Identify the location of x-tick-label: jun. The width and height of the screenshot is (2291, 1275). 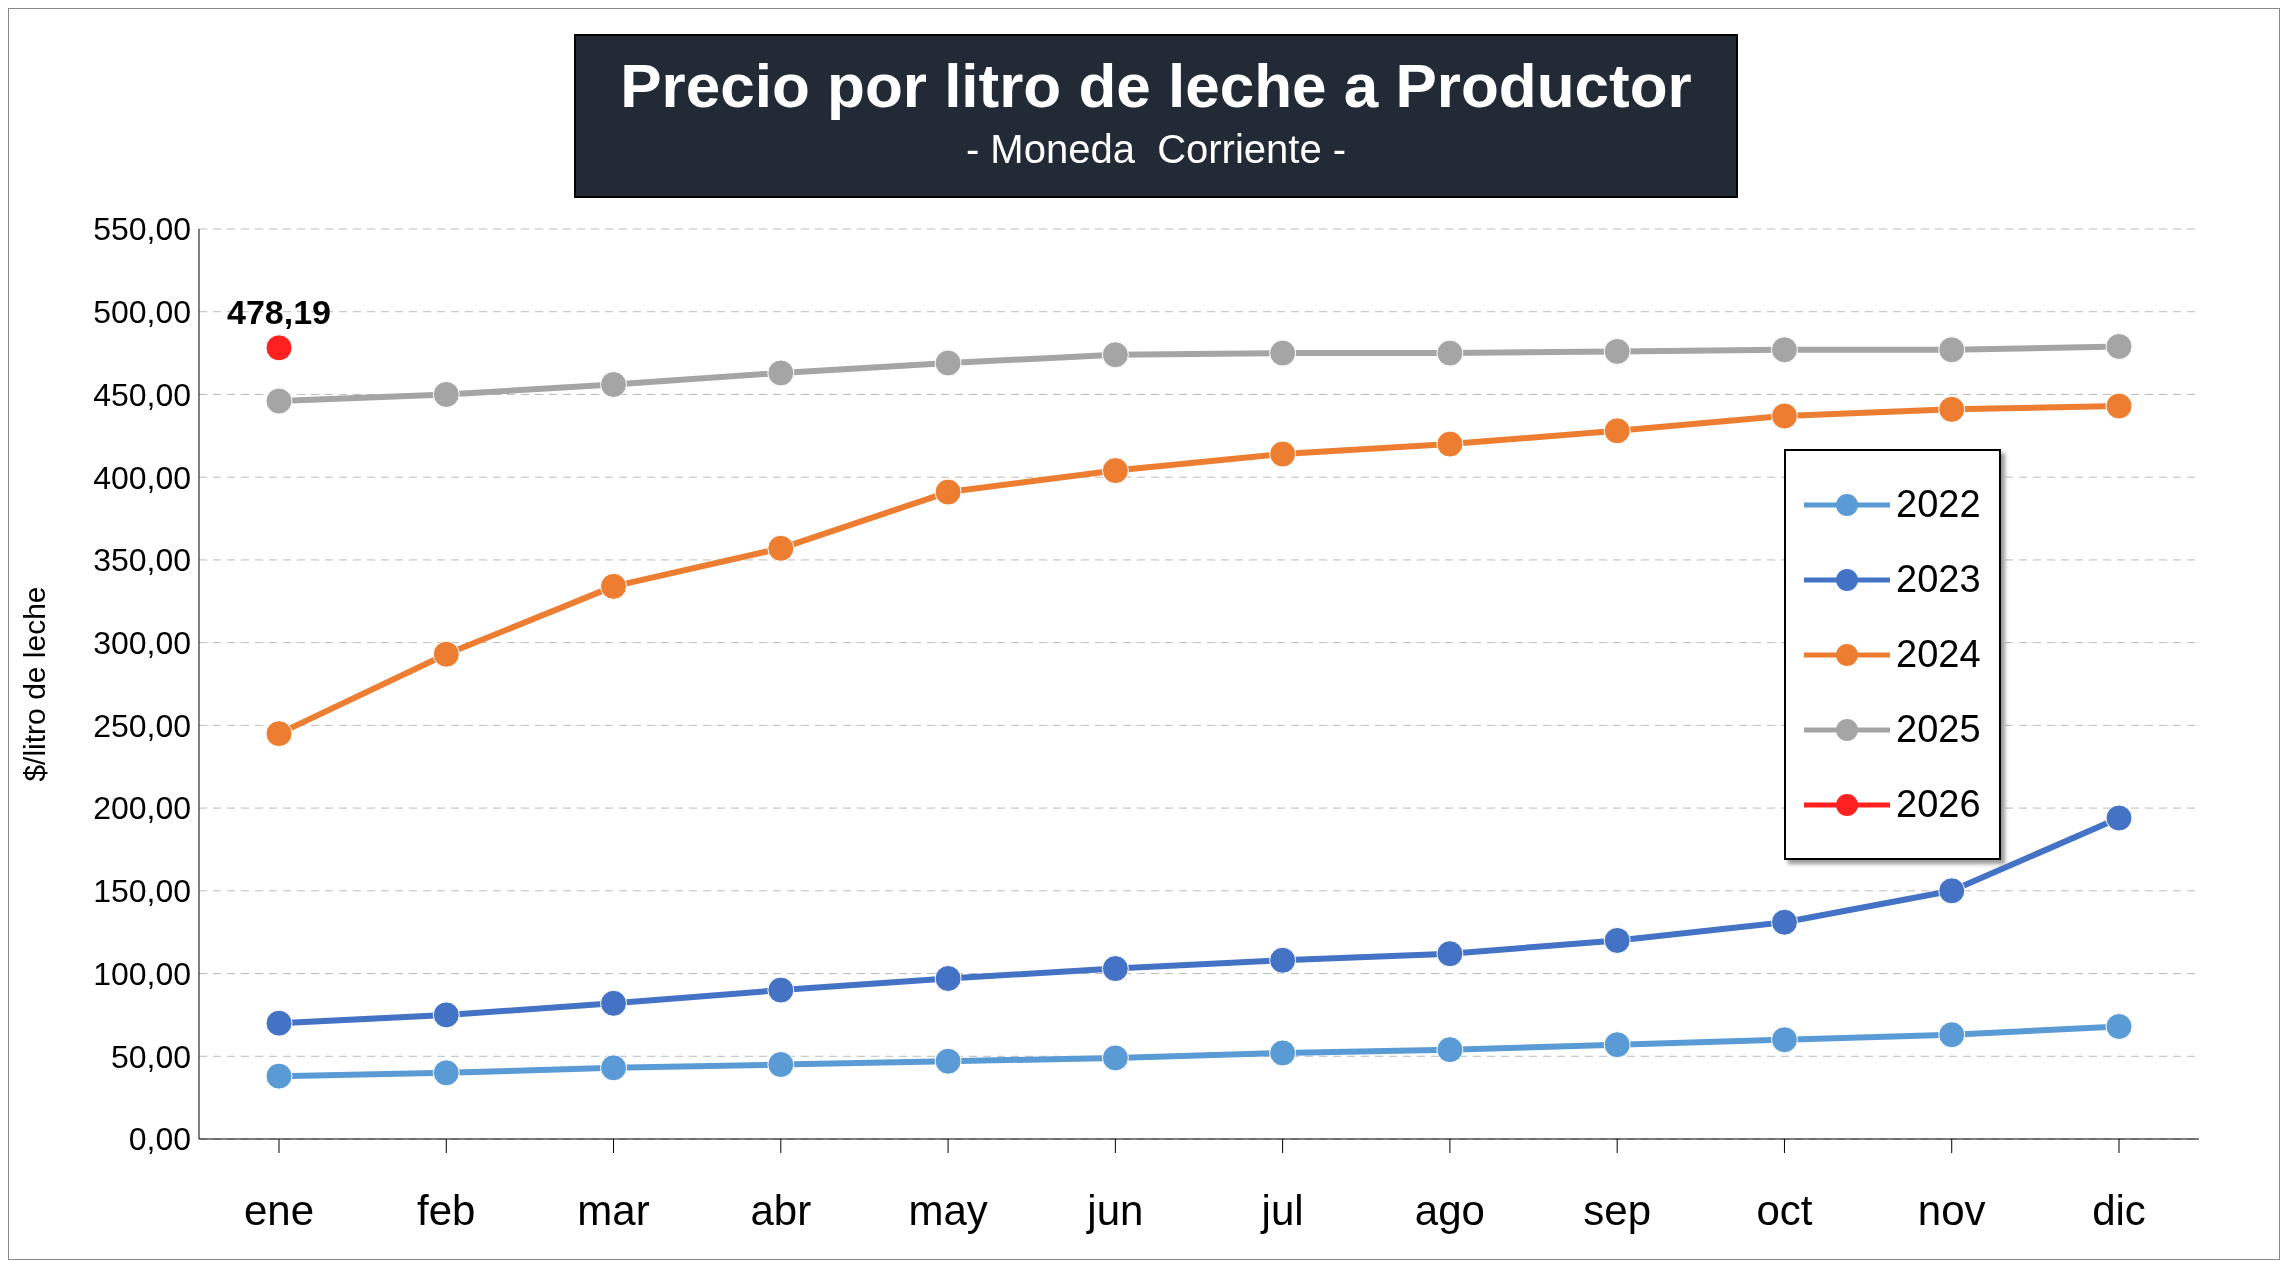
(1114, 1210).